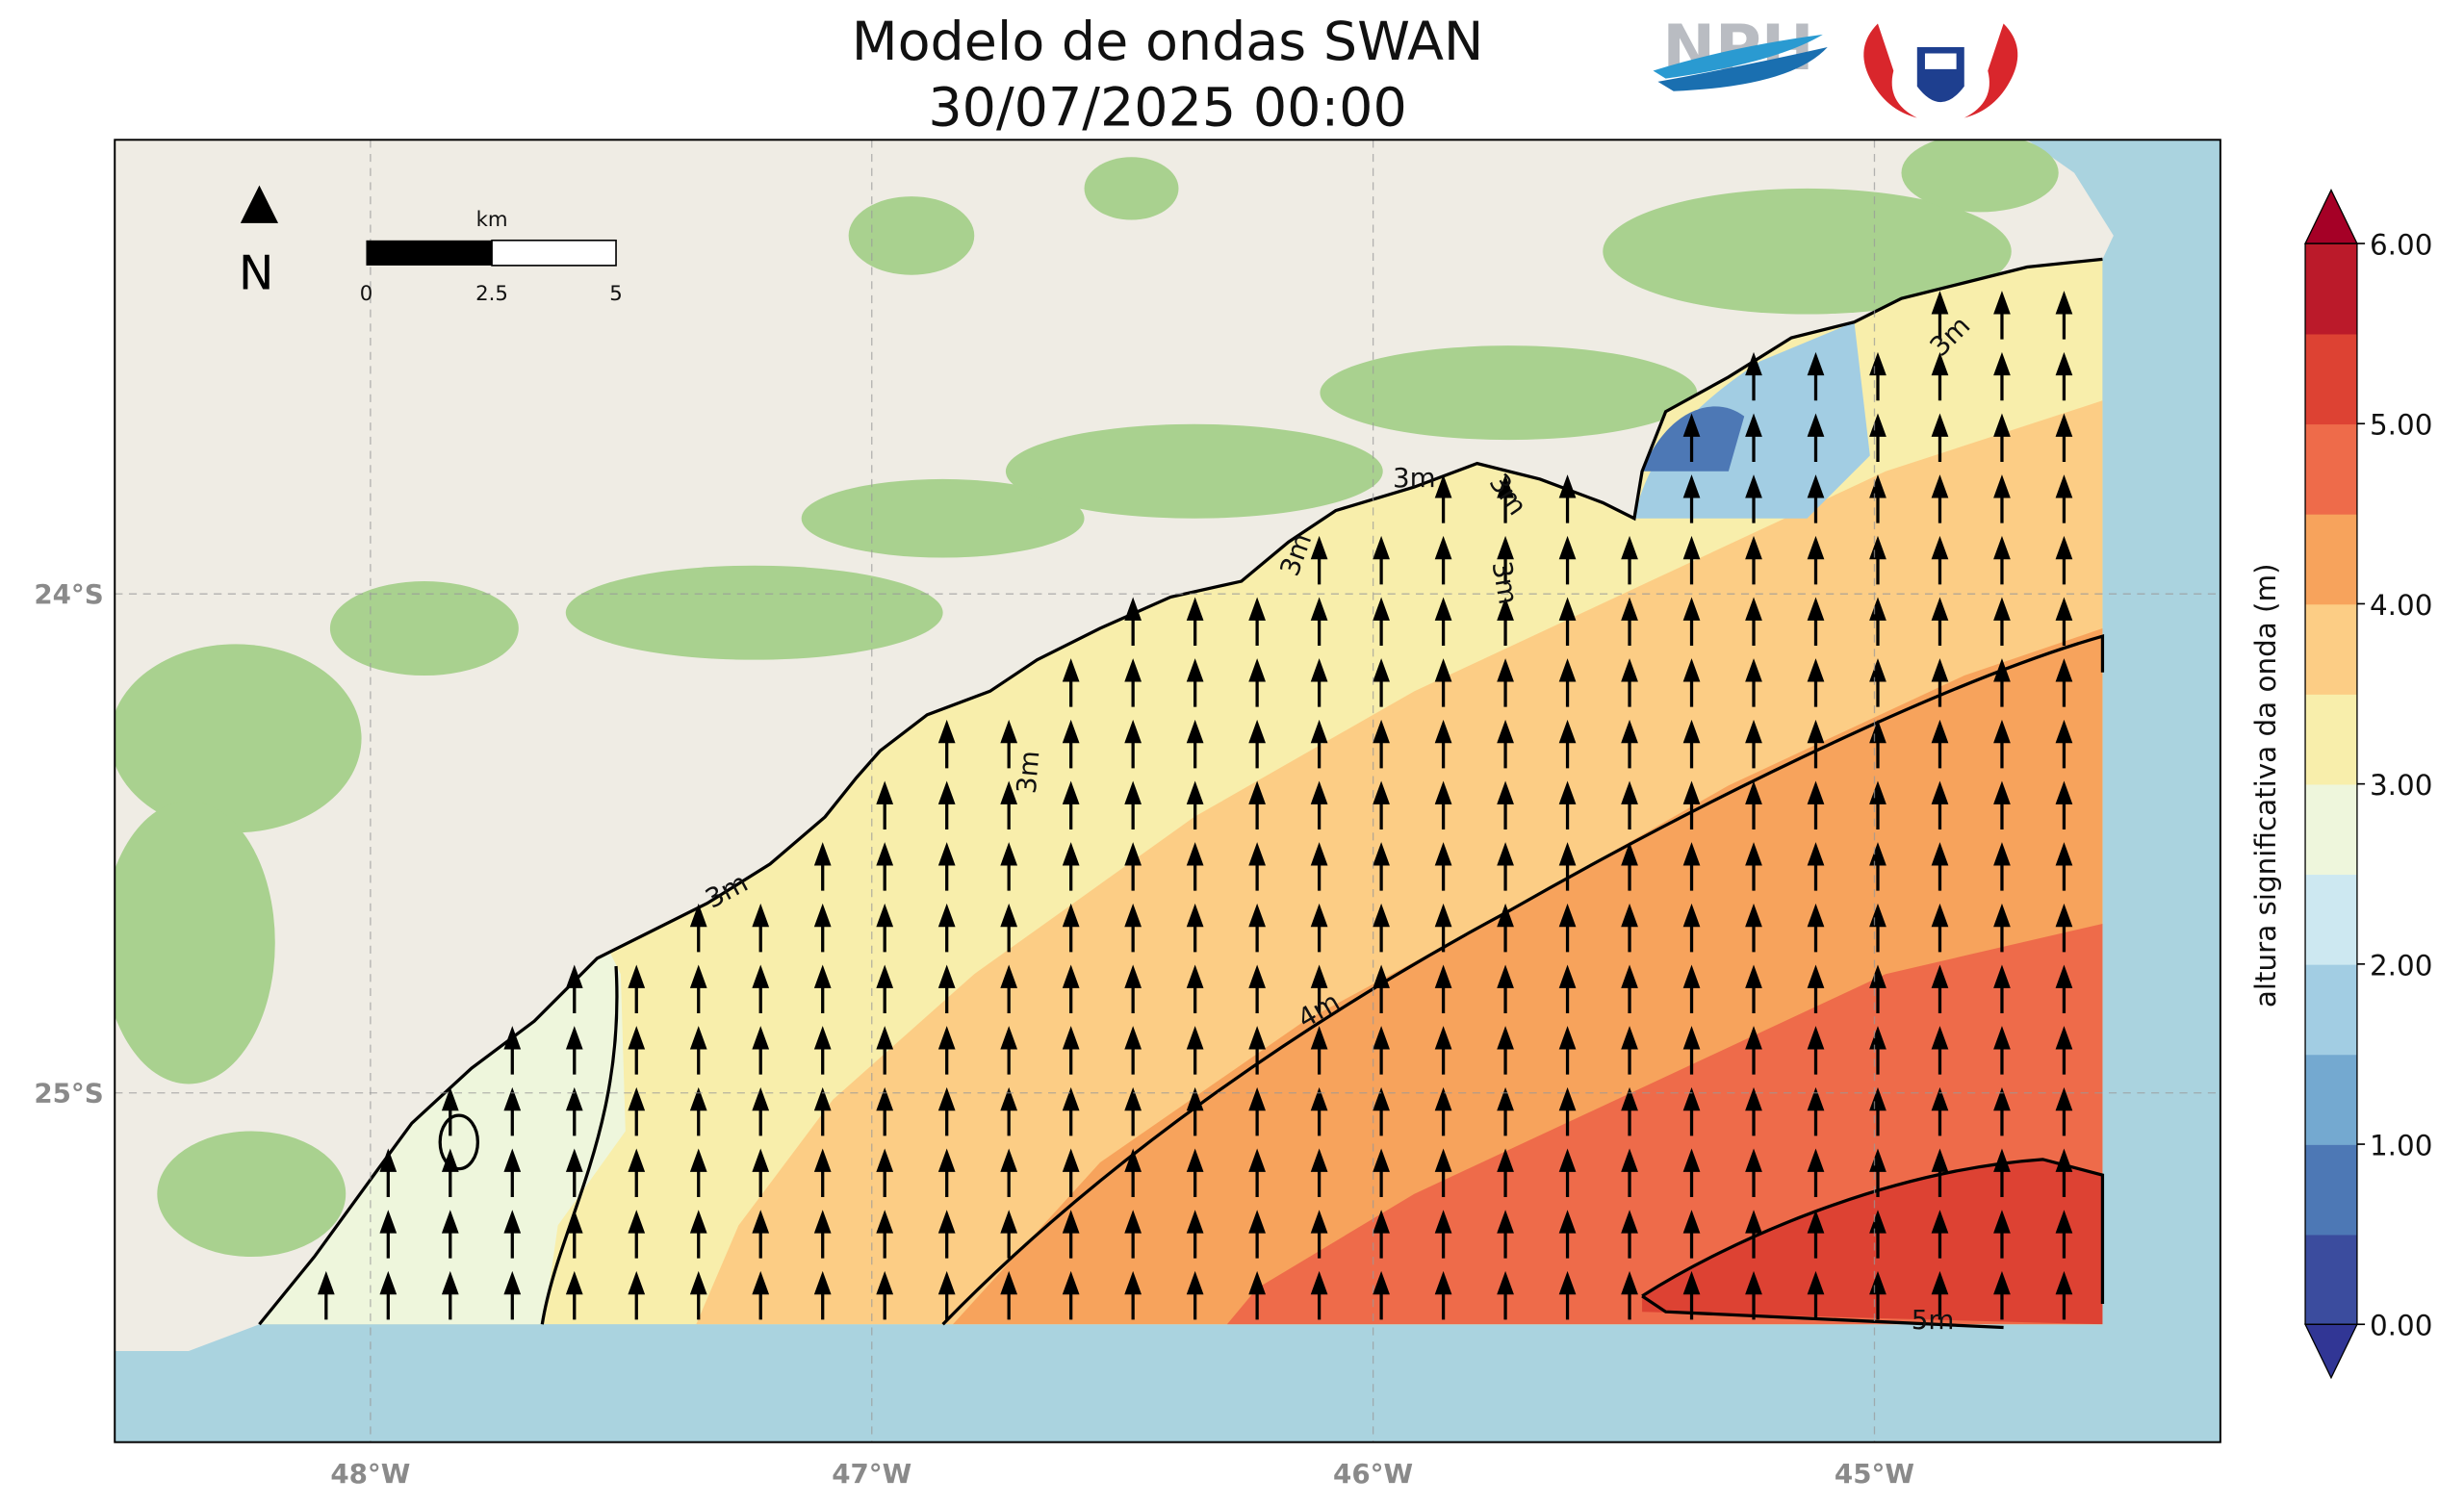  What do you see at coordinates (492, 220) in the screenshot?
I see `scale-unit: km` at bounding box center [492, 220].